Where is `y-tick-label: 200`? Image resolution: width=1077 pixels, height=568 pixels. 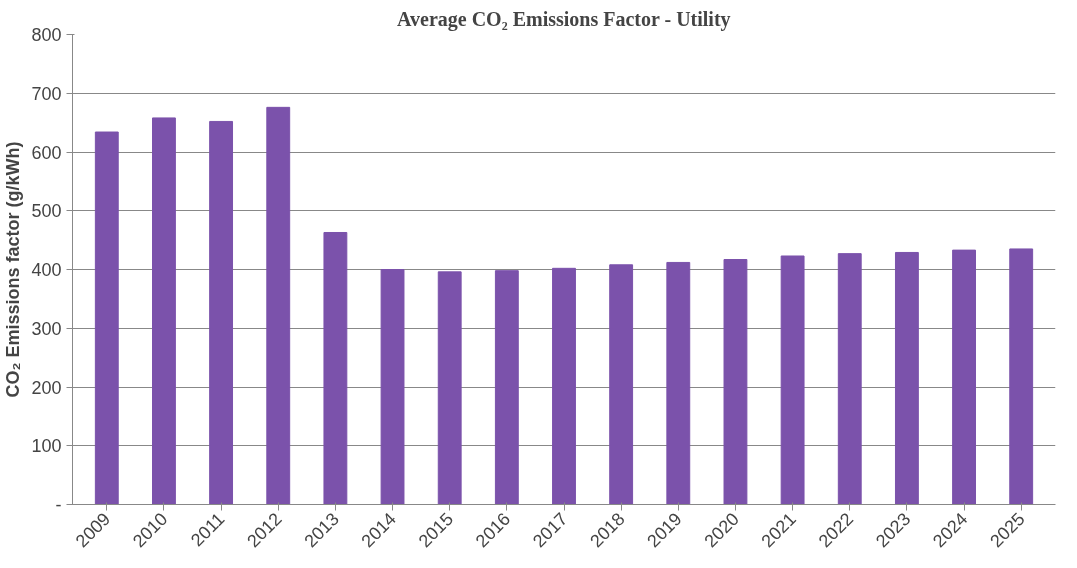 y-tick-label: 200 is located at coordinates (46, 387).